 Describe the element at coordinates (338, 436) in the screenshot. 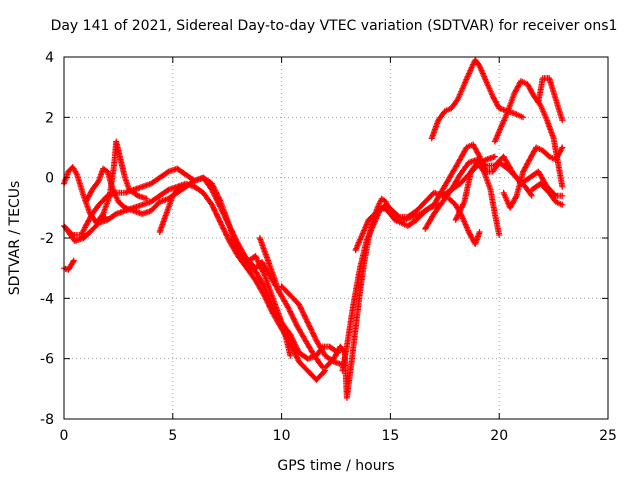

I see `x-tick-labels: 0 5 10 15 20 25` at that location.